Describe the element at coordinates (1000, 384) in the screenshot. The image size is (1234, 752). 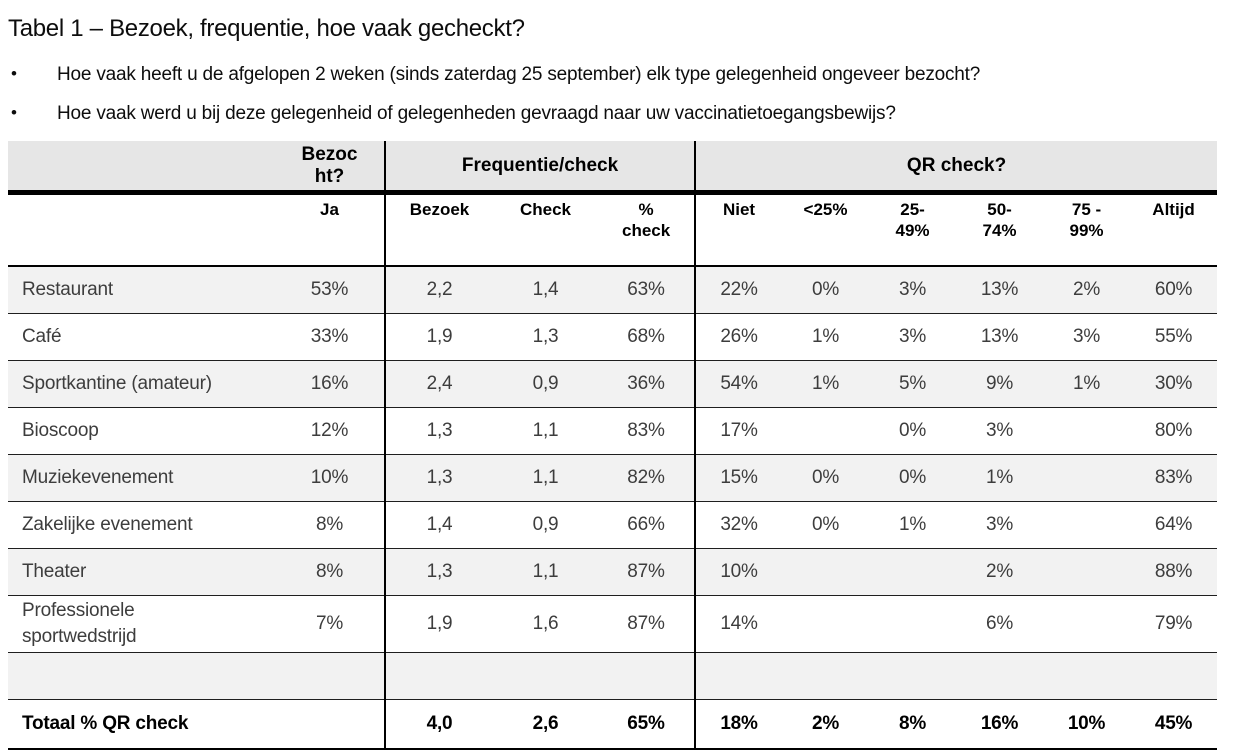
I see `value-cell: 9%` at that location.